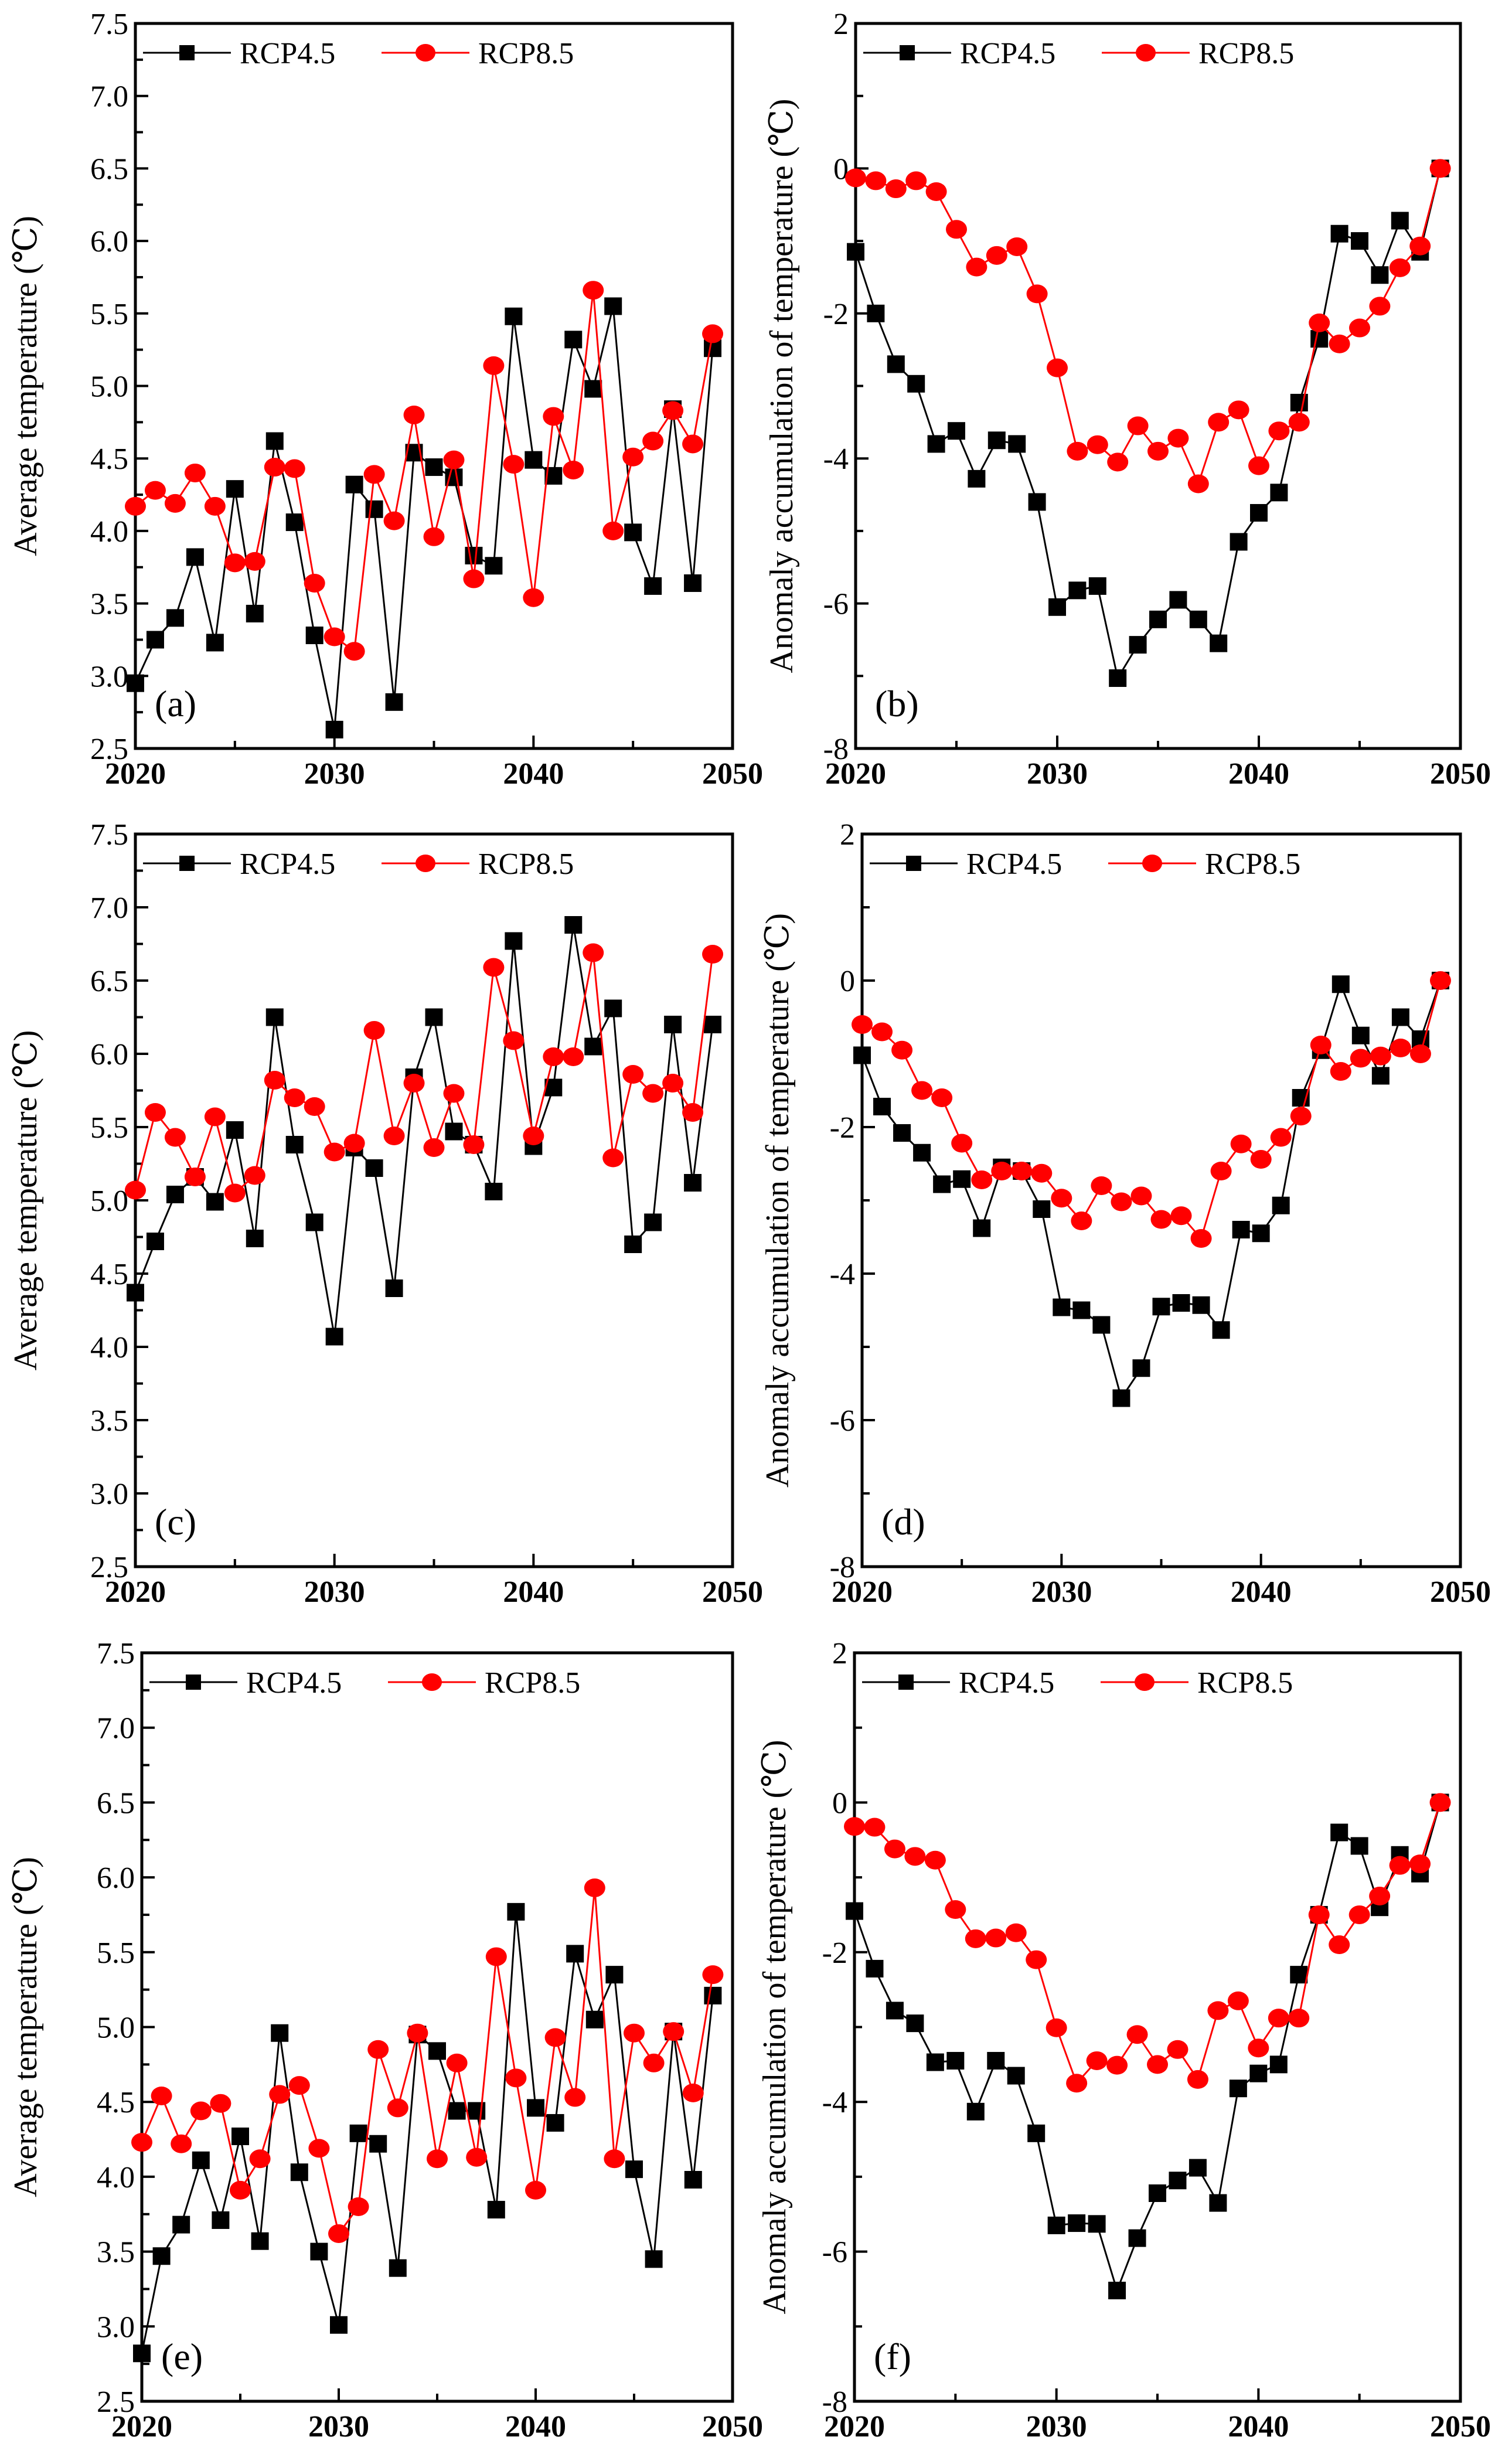 This screenshot has height=2447, width=1512. What do you see at coordinates (897, 703) in the screenshot?
I see `panel-label: (b)` at bounding box center [897, 703].